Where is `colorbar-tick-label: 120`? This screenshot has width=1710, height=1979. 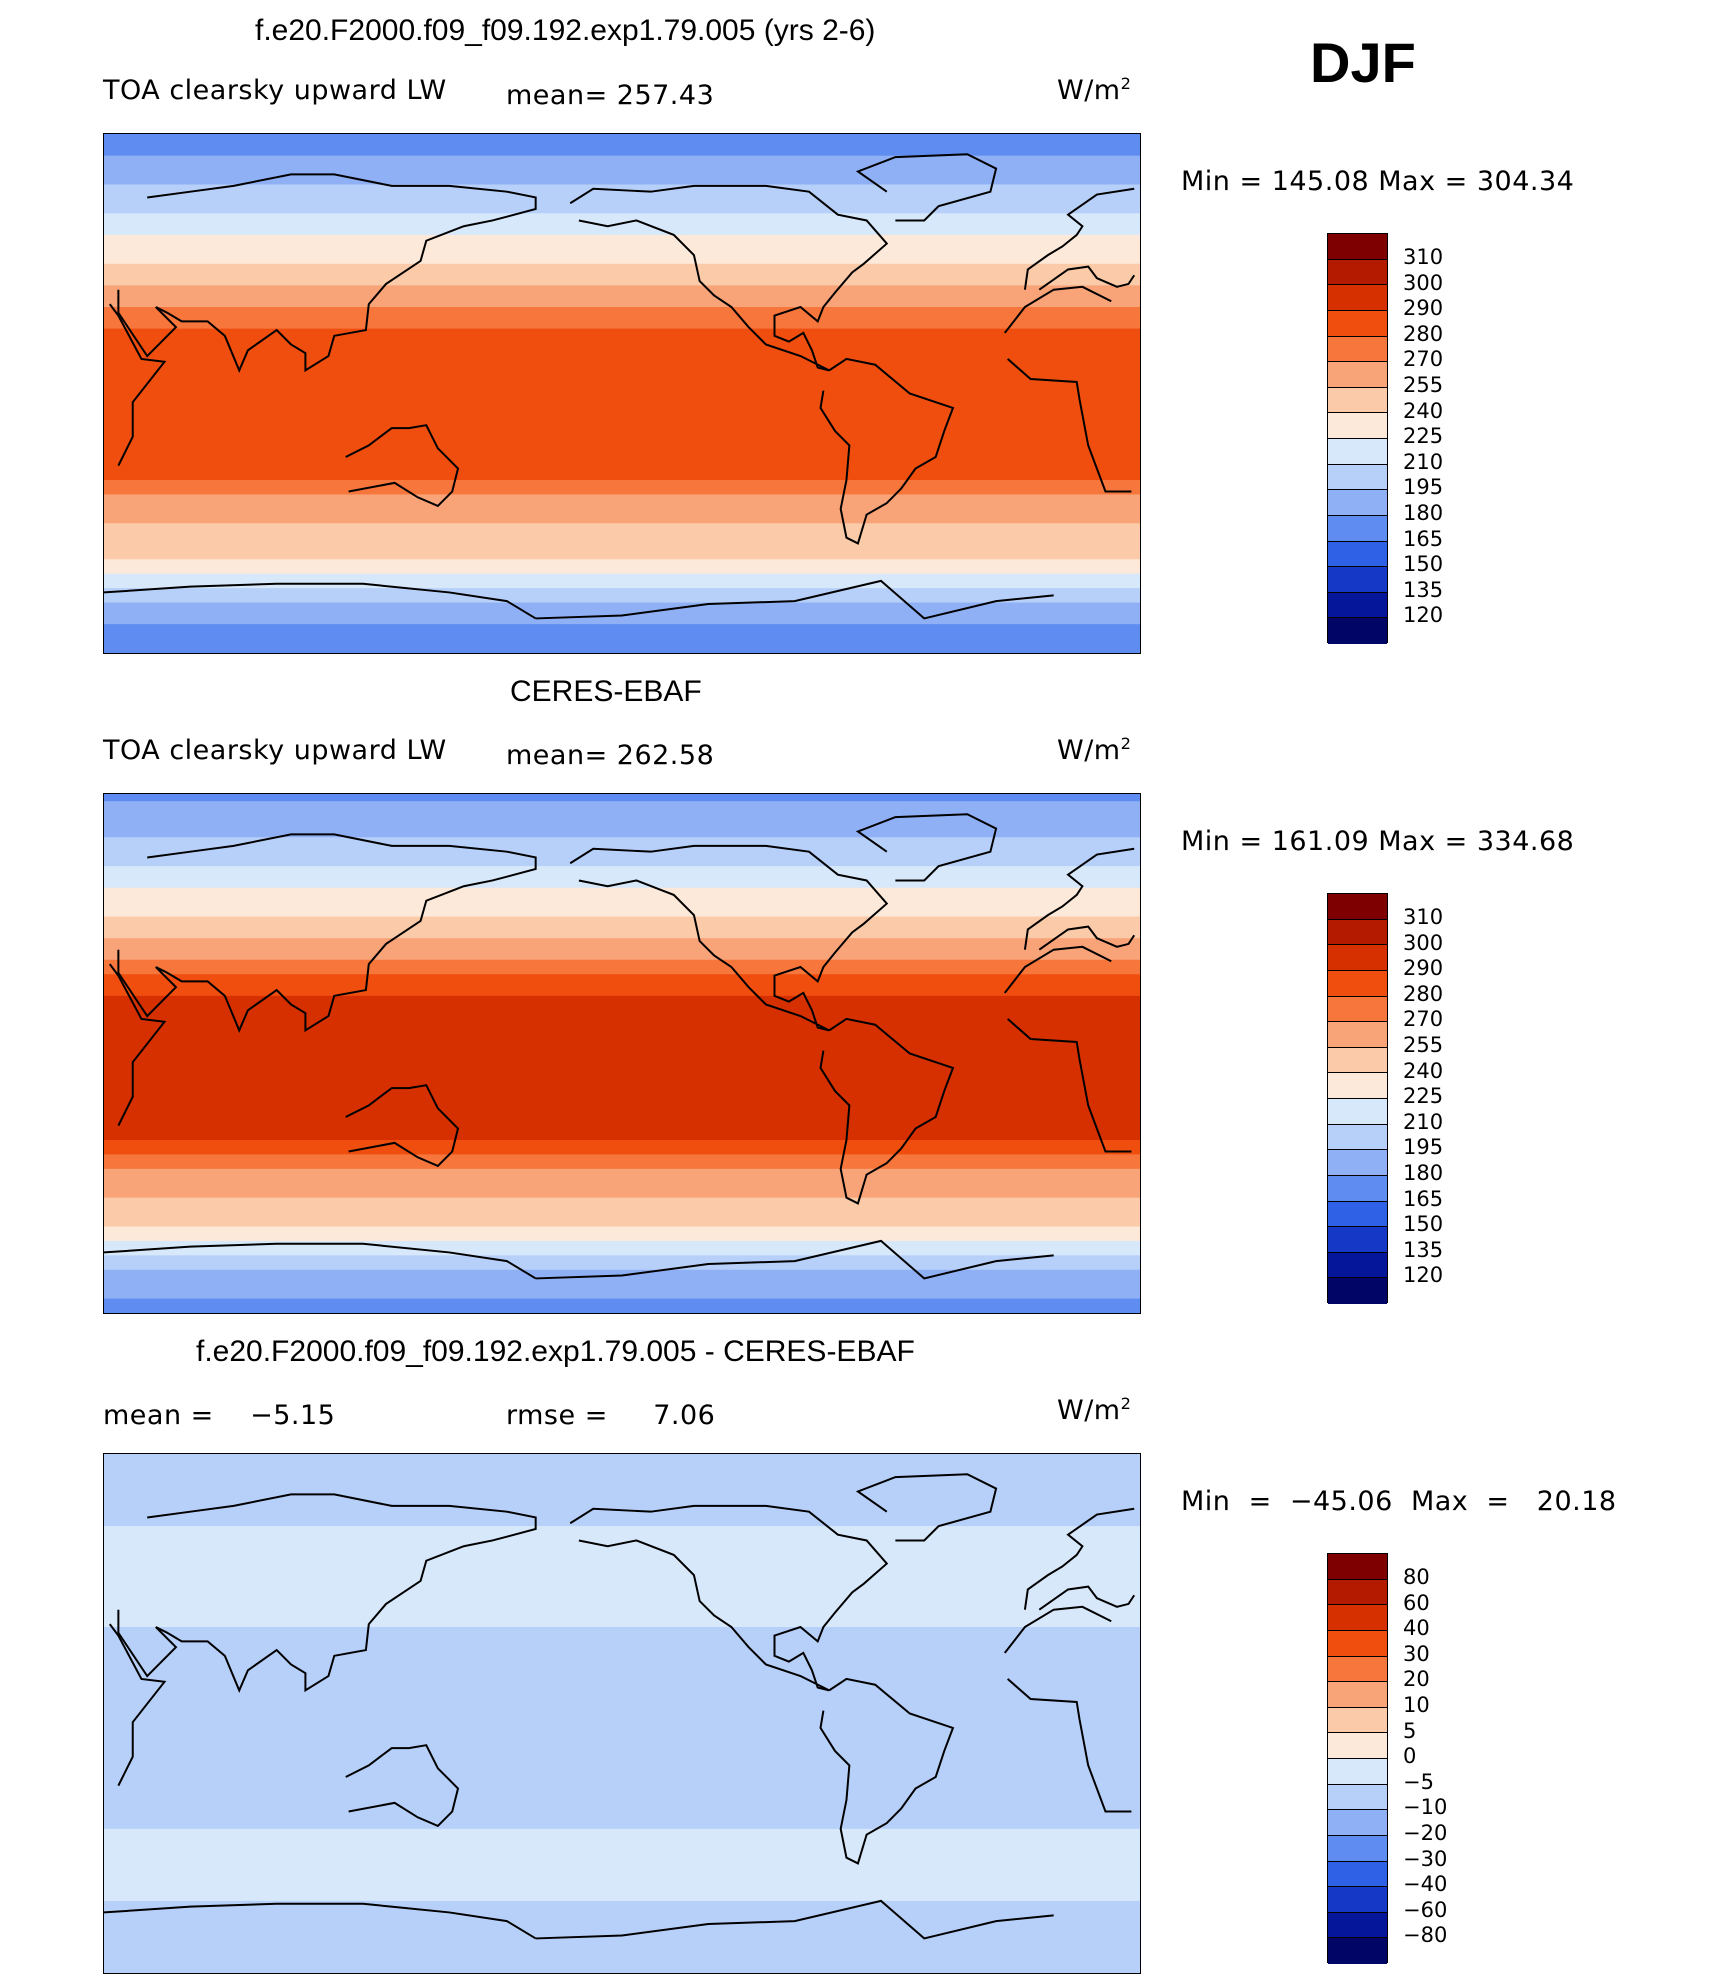 colorbar-tick-label: 120 is located at coordinates (1423, 1275).